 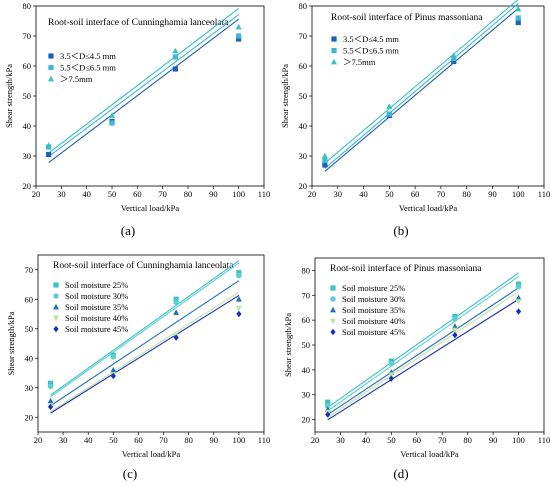 What do you see at coordinates (400, 230) in the screenshot?
I see `panel-label: (b)` at bounding box center [400, 230].